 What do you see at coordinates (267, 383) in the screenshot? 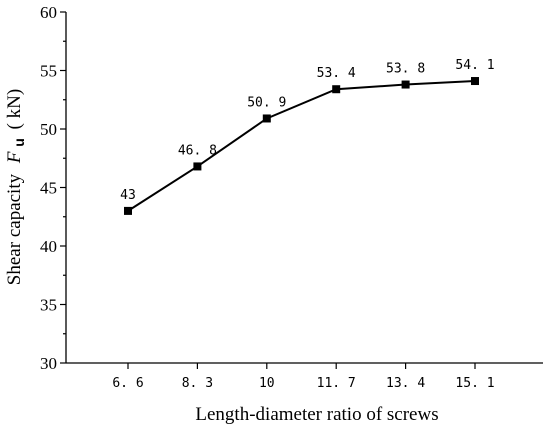
I see `x-tick-label: 10` at bounding box center [267, 383].